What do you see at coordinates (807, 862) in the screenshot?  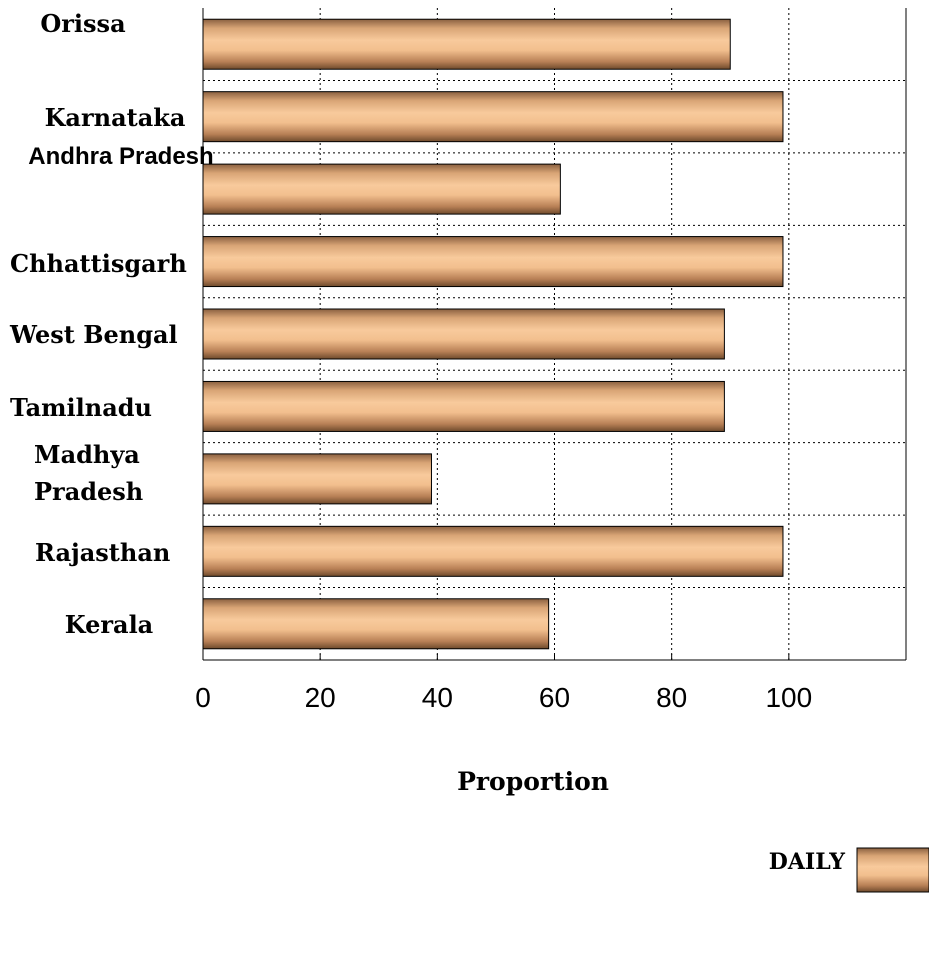 I see `legend-label: DAILY` at bounding box center [807, 862].